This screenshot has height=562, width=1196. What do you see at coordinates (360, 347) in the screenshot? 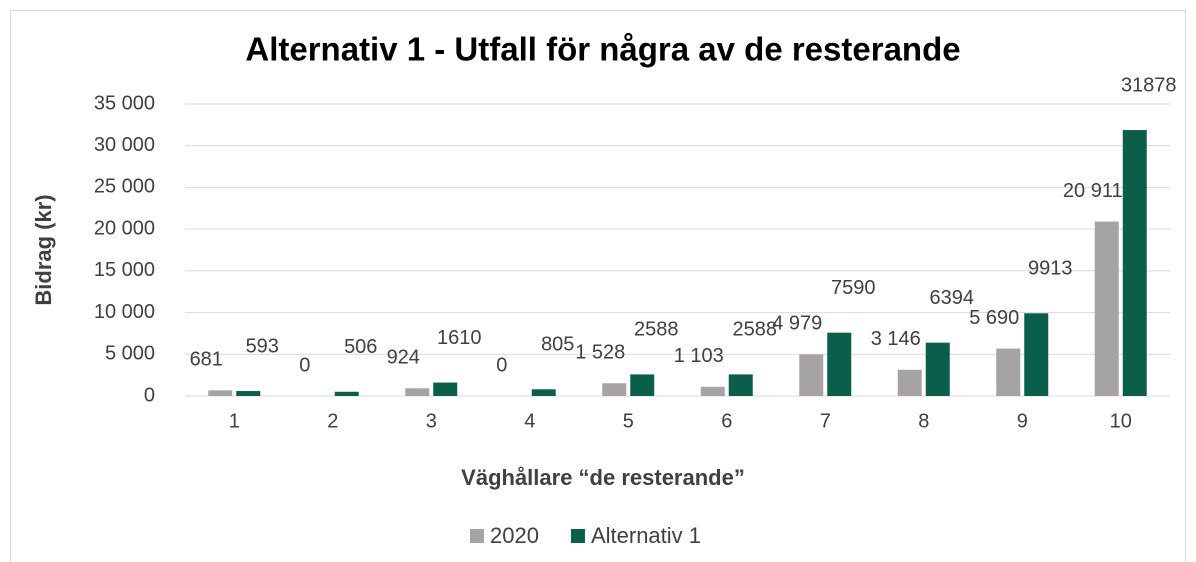
I see `data-label: 506` at bounding box center [360, 347].